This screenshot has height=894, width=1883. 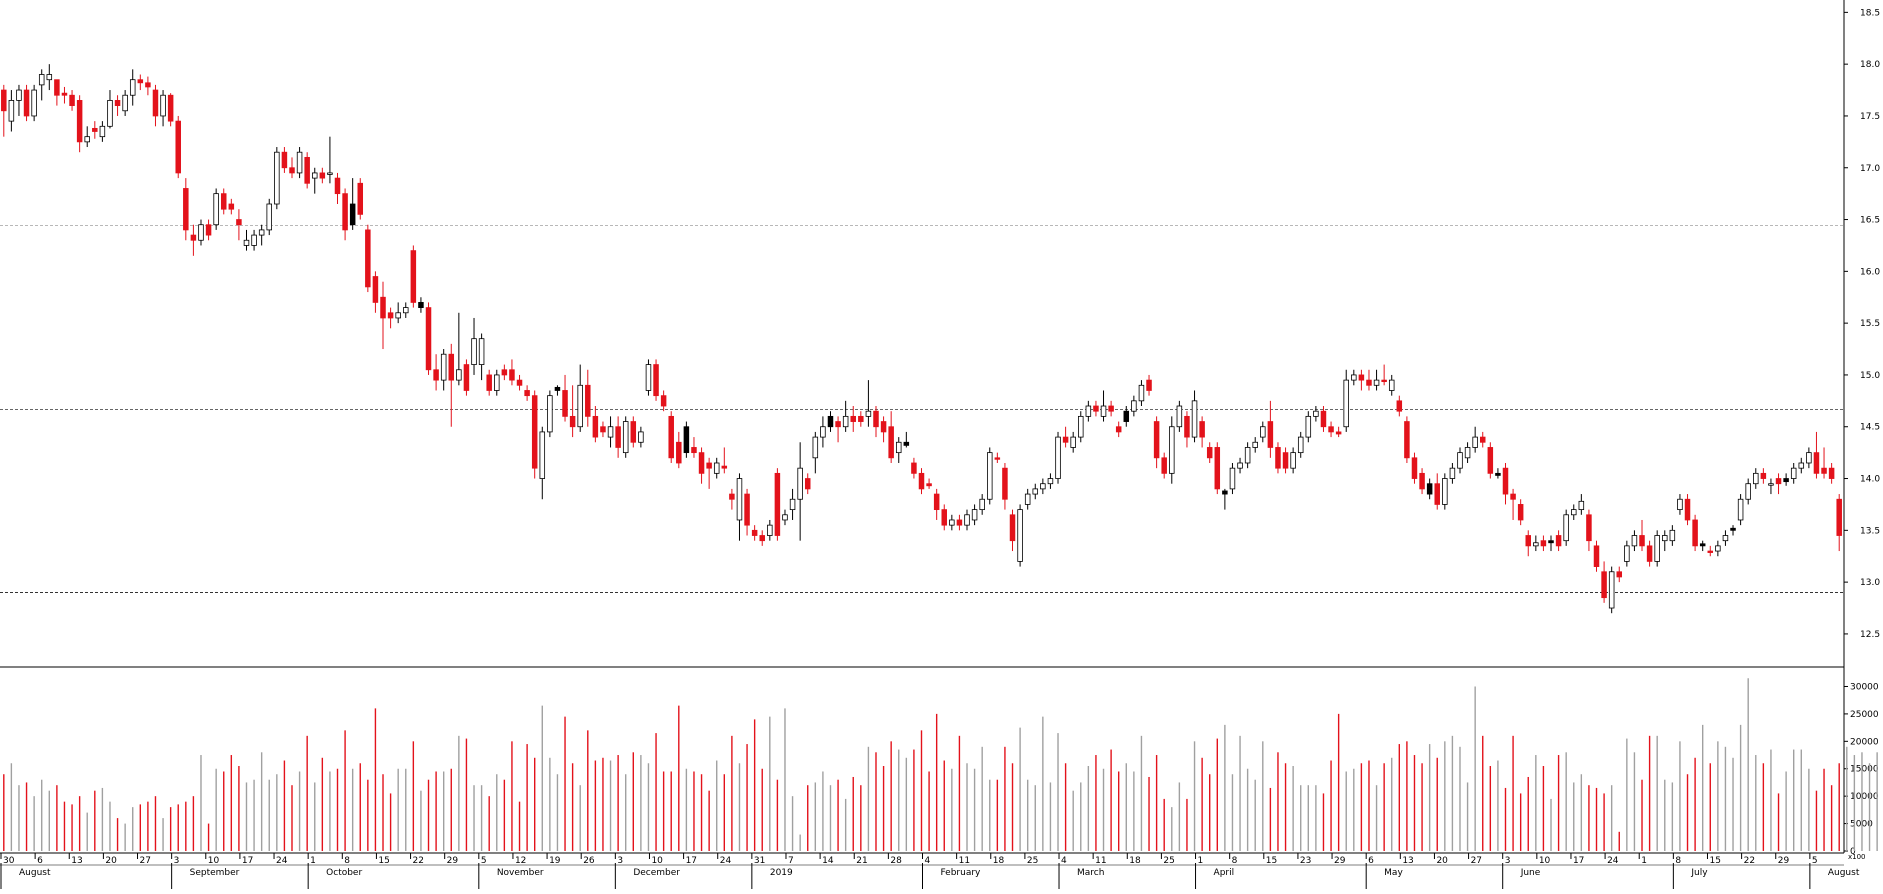 I want to click on x-day-label: 5, so click(x=484, y=861).